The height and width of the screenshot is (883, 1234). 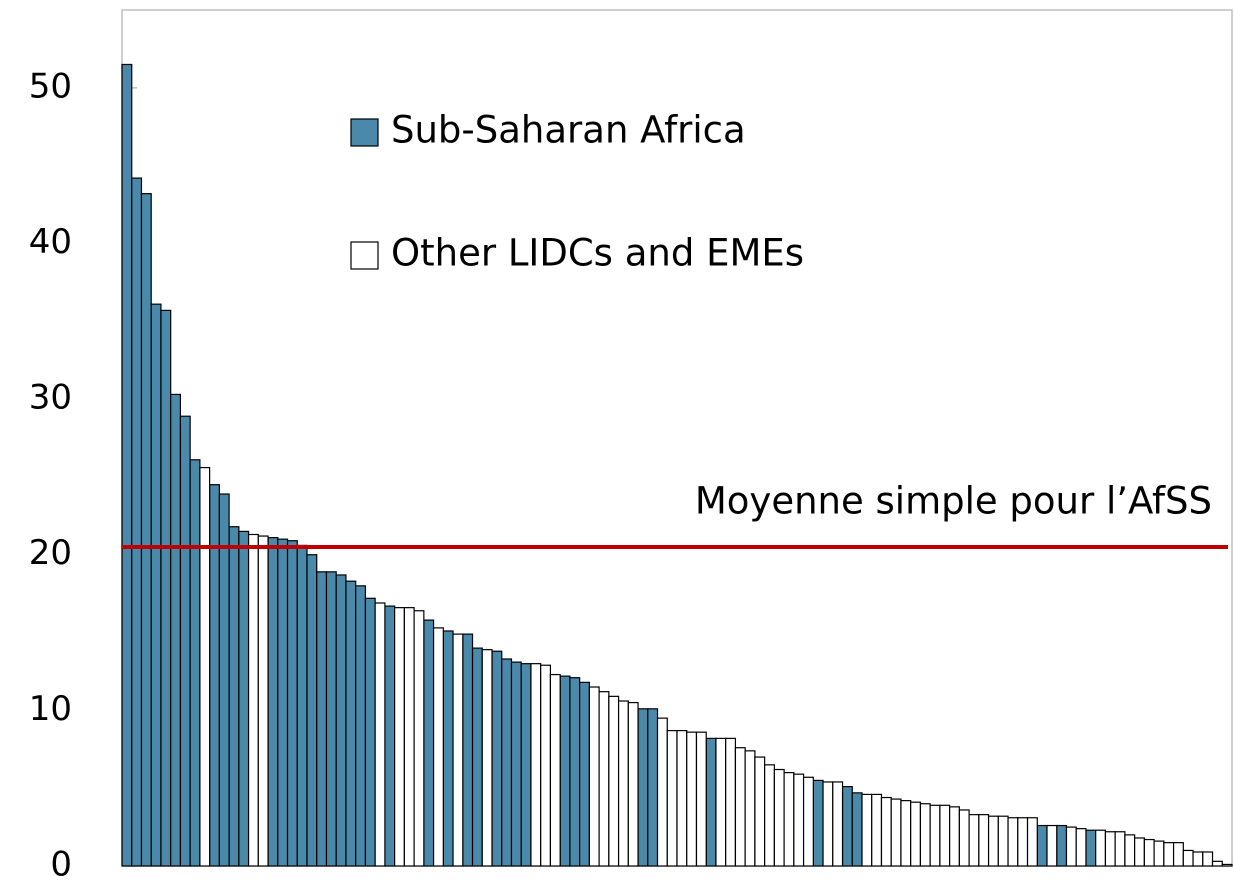 What do you see at coordinates (50, 398) in the screenshot?
I see `y-tick-label: 30` at bounding box center [50, 398].